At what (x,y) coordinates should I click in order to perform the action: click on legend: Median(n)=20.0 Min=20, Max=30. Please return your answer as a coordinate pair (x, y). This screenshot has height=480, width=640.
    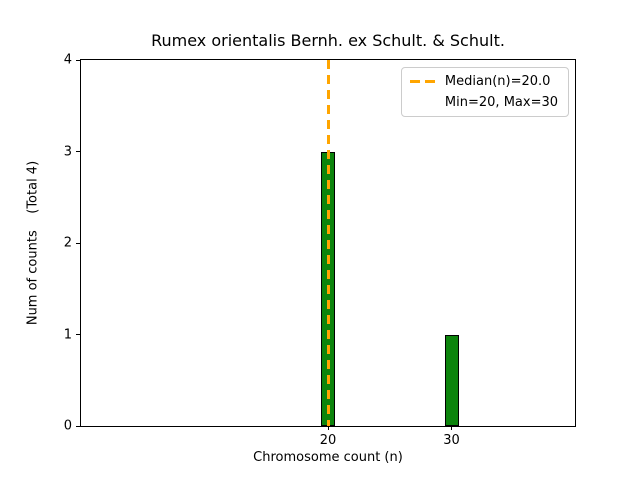
    Looking at the image, I should click on (484, 92).